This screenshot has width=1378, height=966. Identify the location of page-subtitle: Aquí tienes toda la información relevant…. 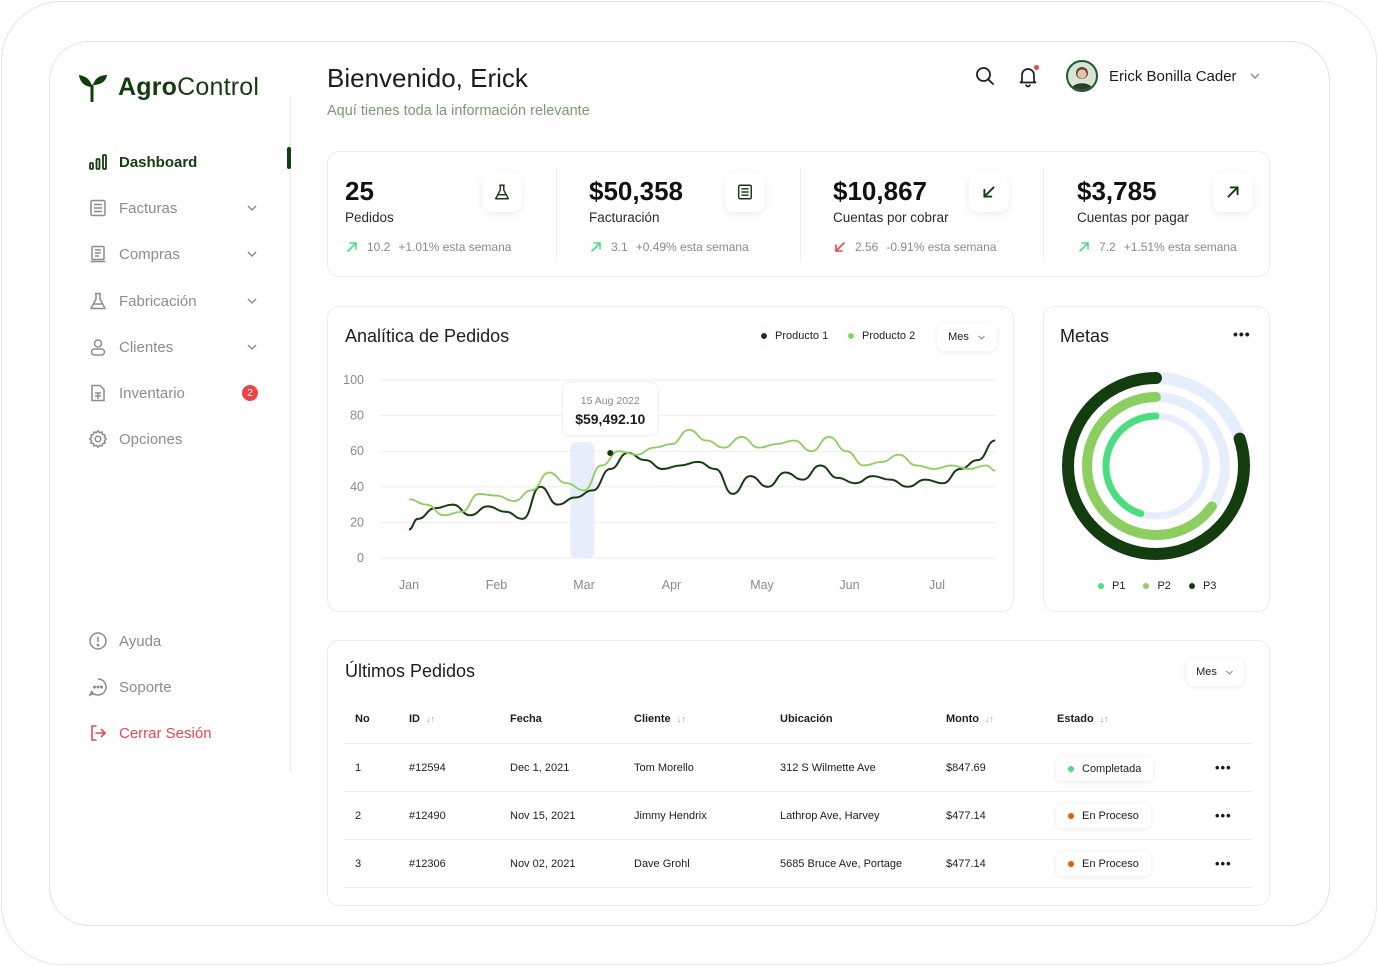
(458, 111).